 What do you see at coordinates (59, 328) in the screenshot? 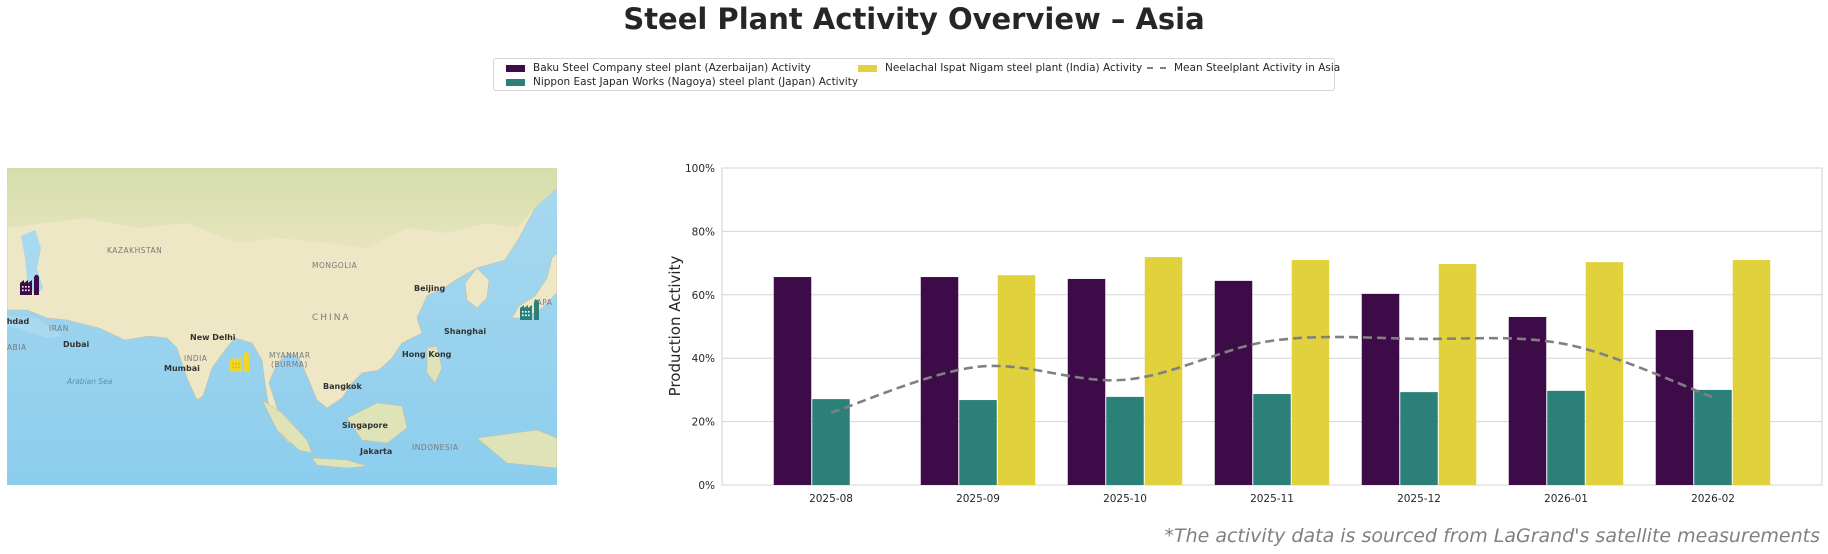
I see `map-label-iran: IRAN` at bounding box center [59, 328].